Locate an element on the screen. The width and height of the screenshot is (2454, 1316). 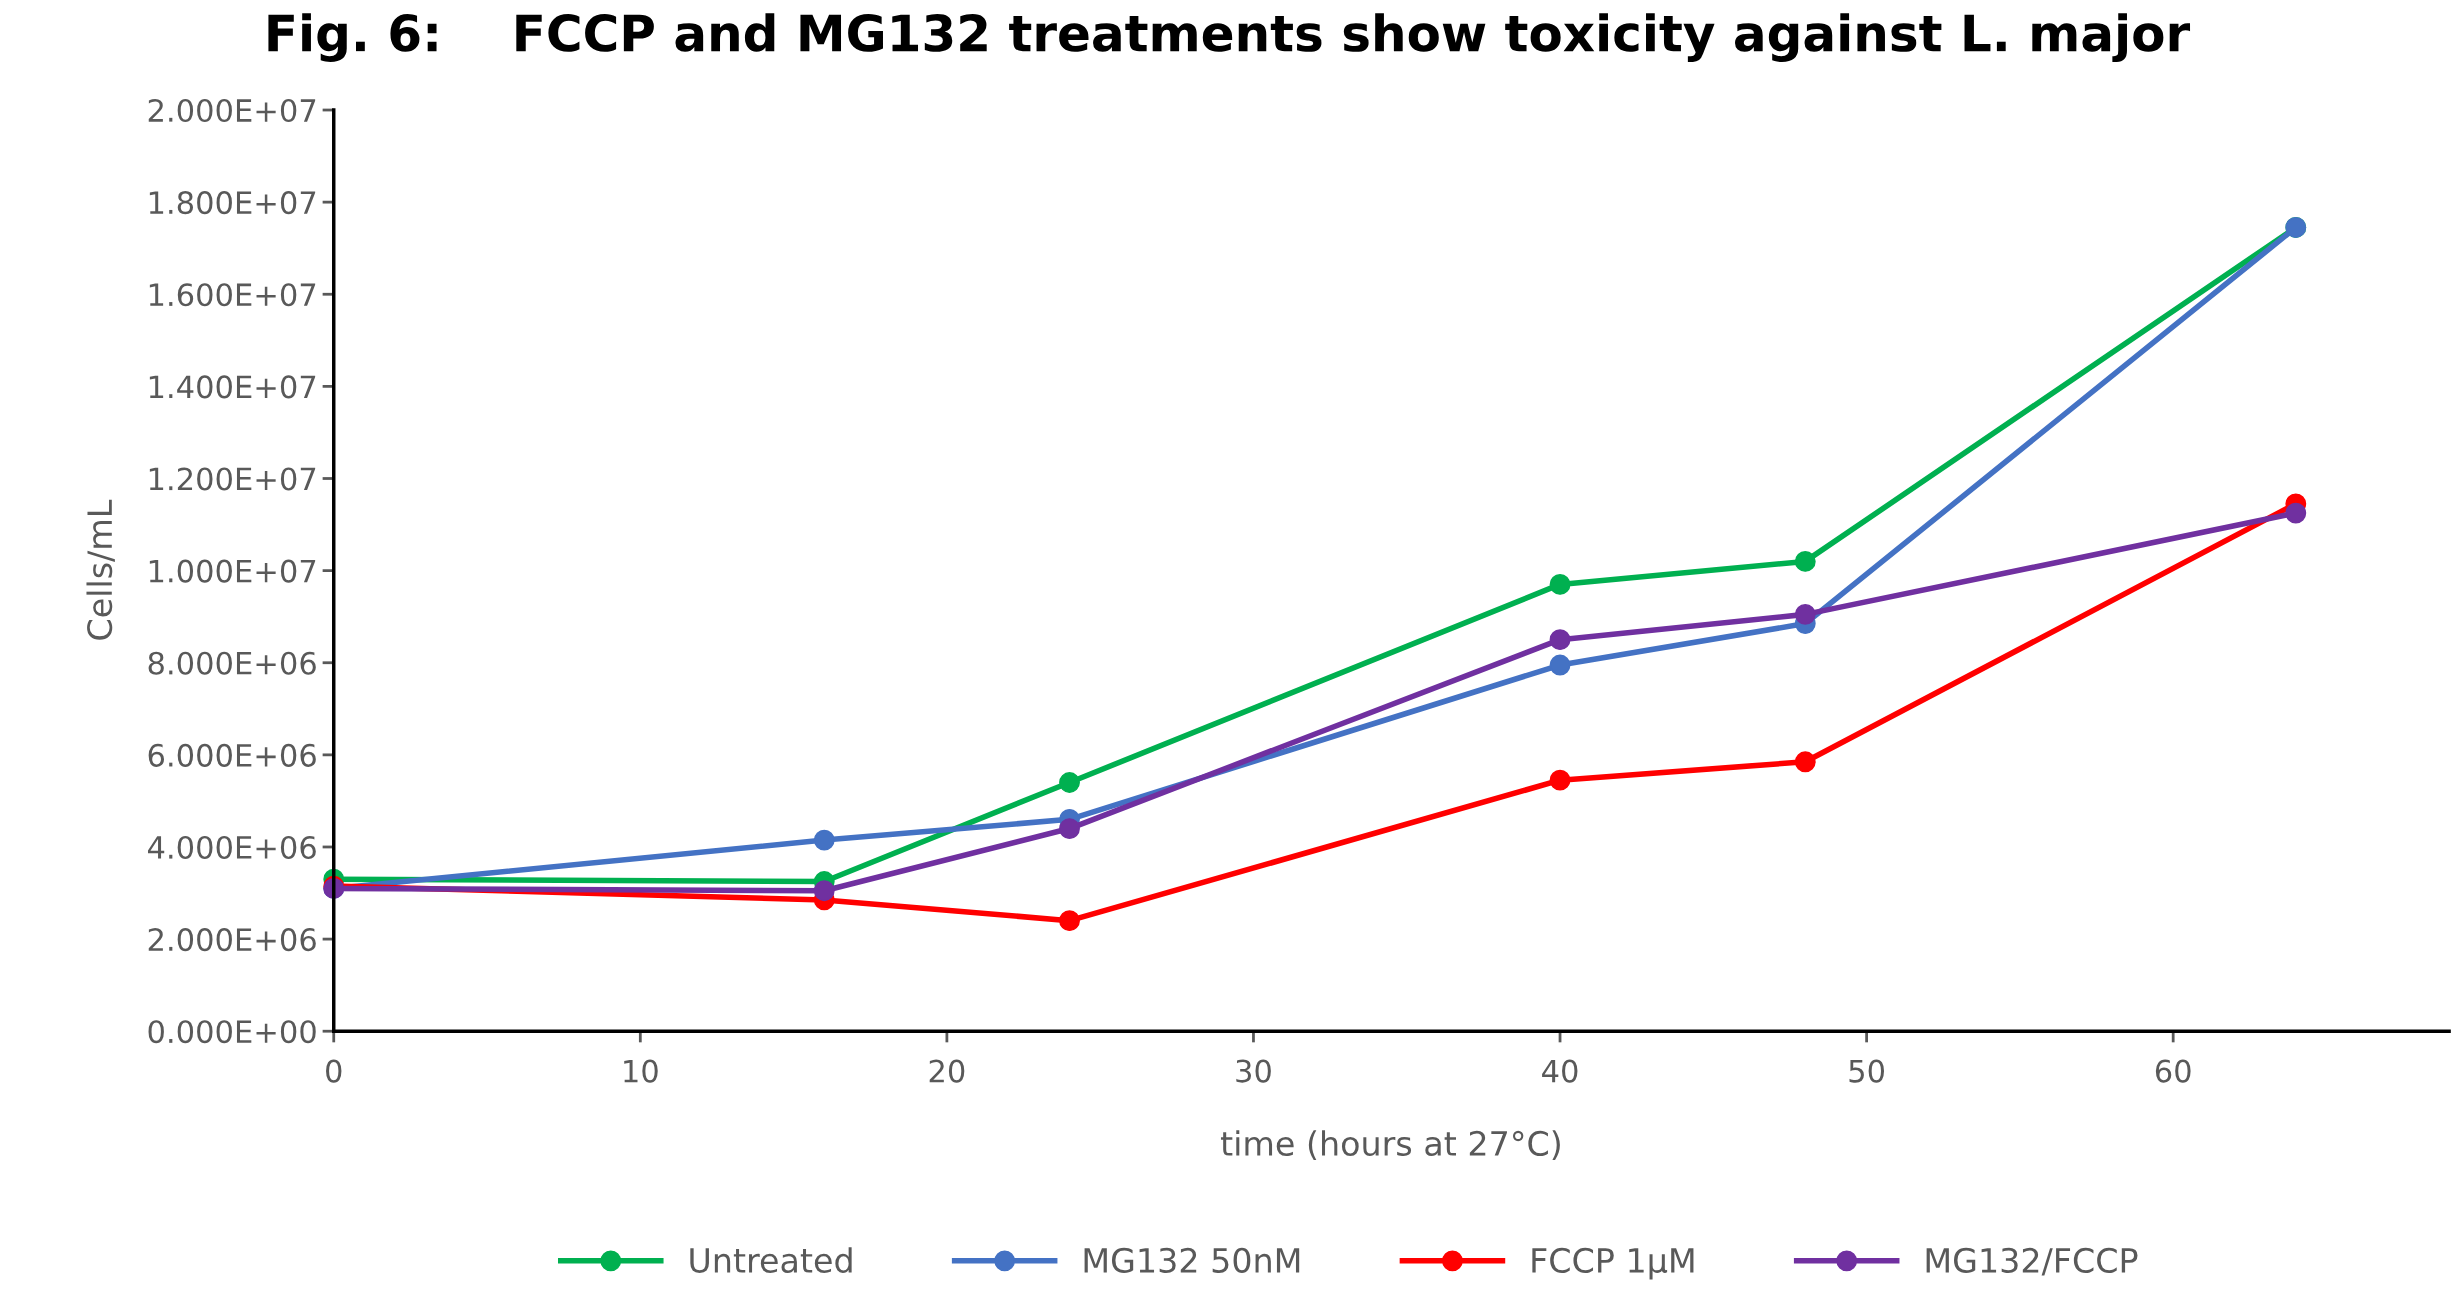
y-tick-label: 0.000E+00 is located at coordinates (232, 1032).